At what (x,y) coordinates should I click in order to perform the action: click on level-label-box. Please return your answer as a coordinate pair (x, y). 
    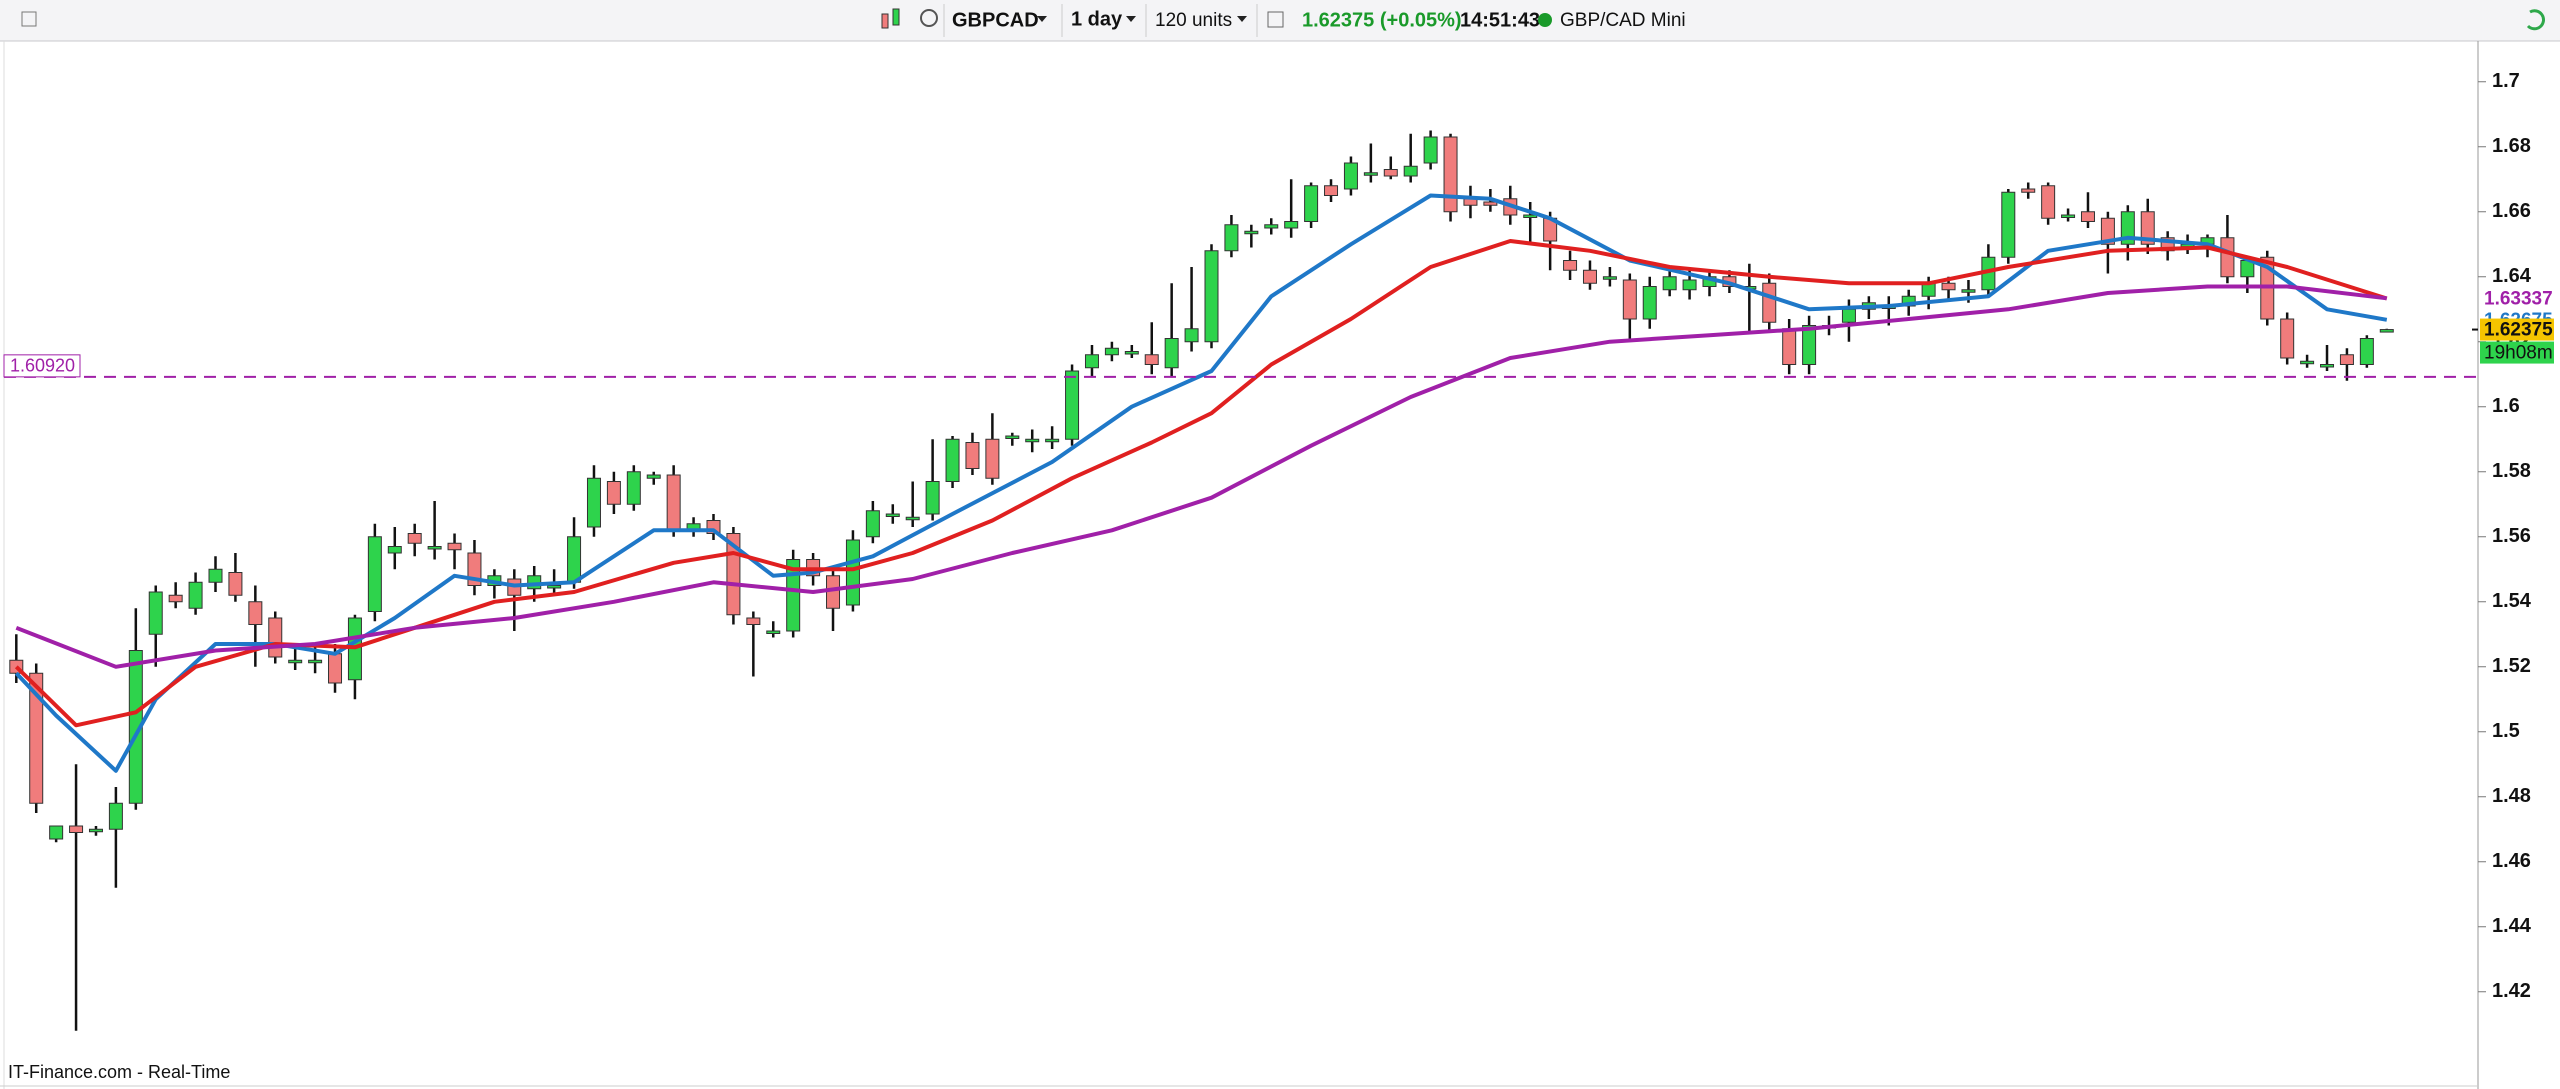
    Looking at the image, I should click on (42, 366).